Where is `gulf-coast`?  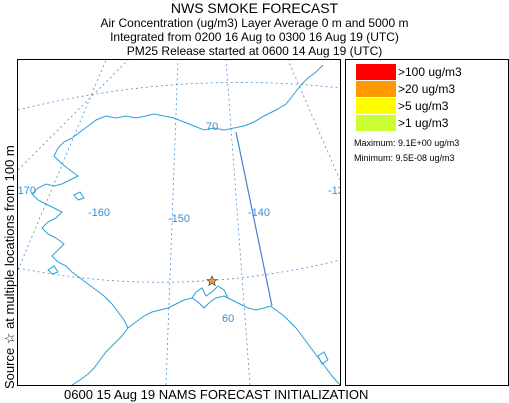 gulf-coast is located at coordinates (233, 340).